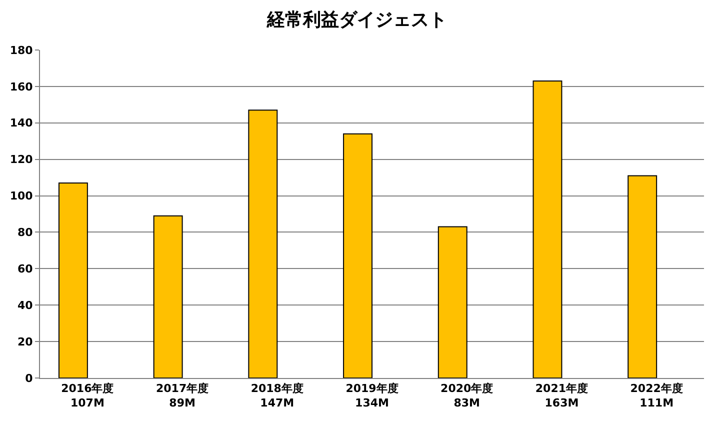 The height and width of the screenshot is (423, 714). What do you see at coordinates (22, 87) in the screenshot?
I see `y-tick-label: 160` at bounding box center [22, 87].